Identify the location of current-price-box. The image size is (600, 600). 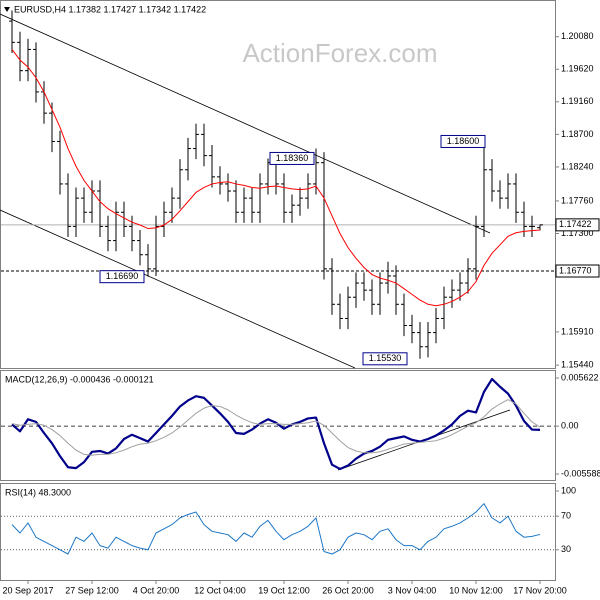
(577, 225).